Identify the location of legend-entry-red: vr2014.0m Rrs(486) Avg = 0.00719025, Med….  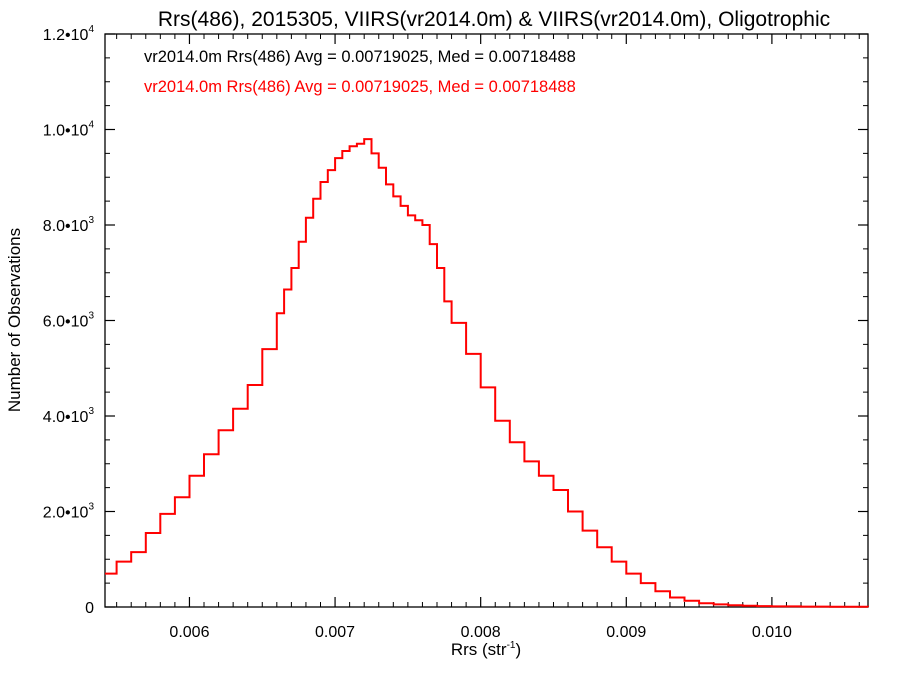
(360, 87).